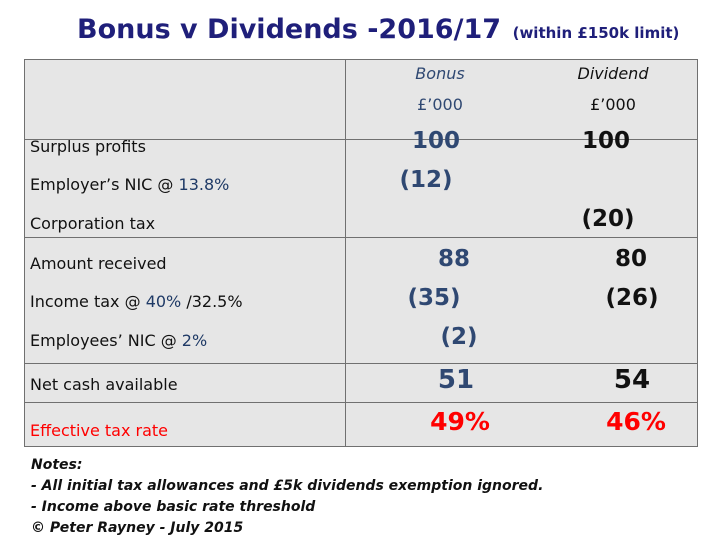 This screenshot has width=720, height=540. Describe the element at coordinates (453, 259) in the screenshot. I see `value-bonus-amount-received: 88` at that location.